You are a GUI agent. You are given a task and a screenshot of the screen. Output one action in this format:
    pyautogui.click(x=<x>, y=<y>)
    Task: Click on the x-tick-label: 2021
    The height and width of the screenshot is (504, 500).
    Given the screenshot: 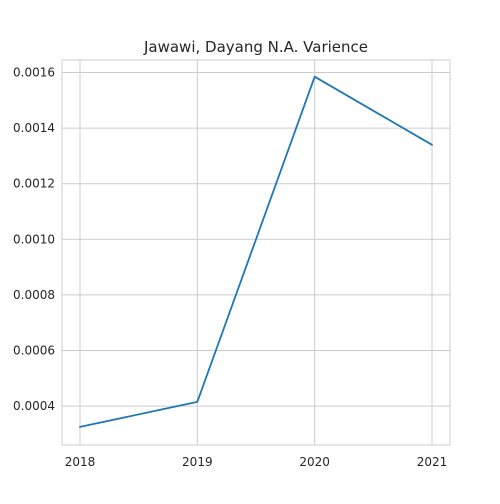 What is the action you would take?
    pyautogui.click(x=432, y=462)
    